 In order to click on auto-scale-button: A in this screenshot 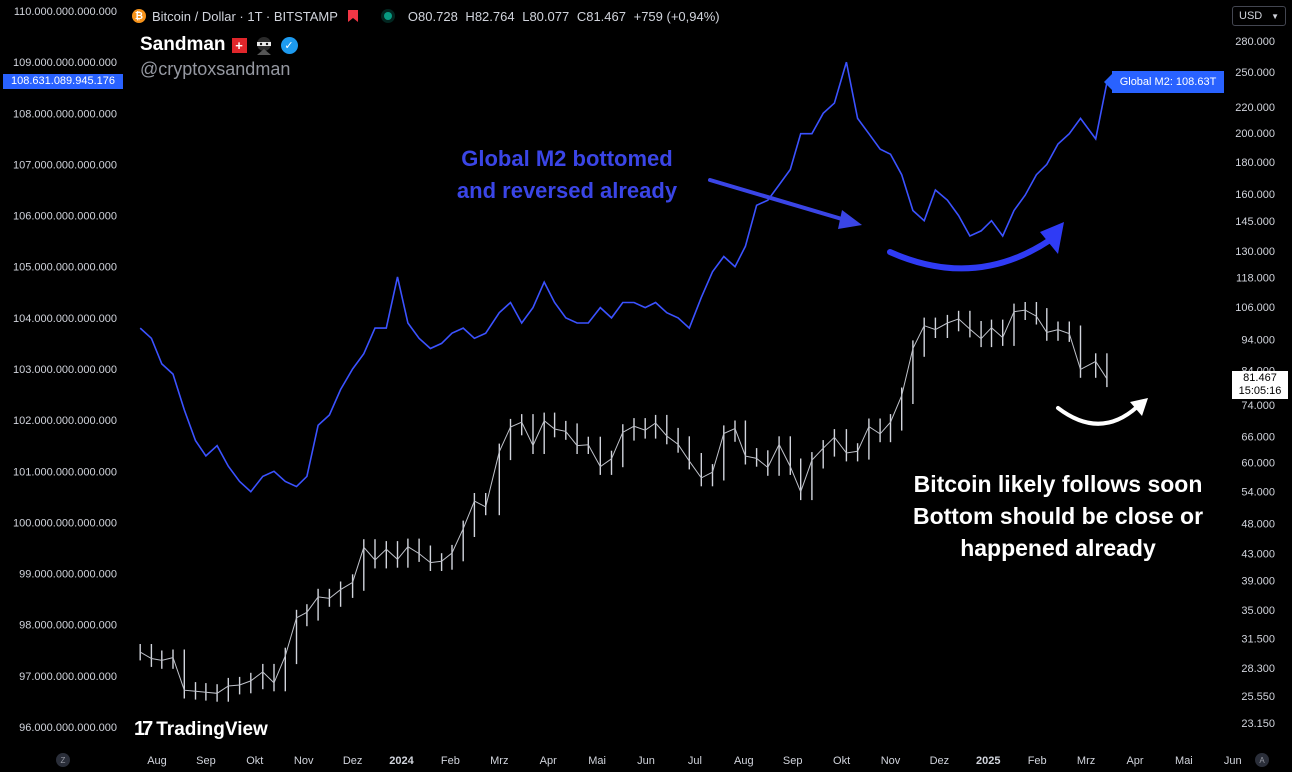, I will do `click(1262, 760)`.